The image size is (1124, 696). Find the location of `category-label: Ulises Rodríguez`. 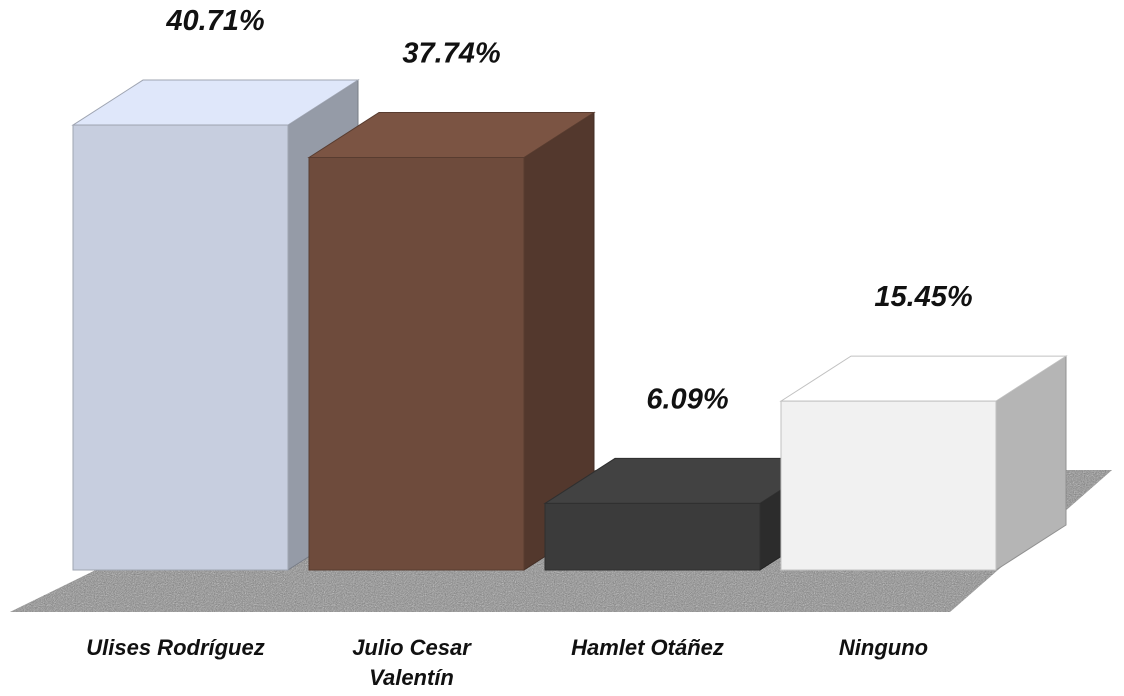

category-label: Ulises Rodríguez is located at coordinates (175, 647).